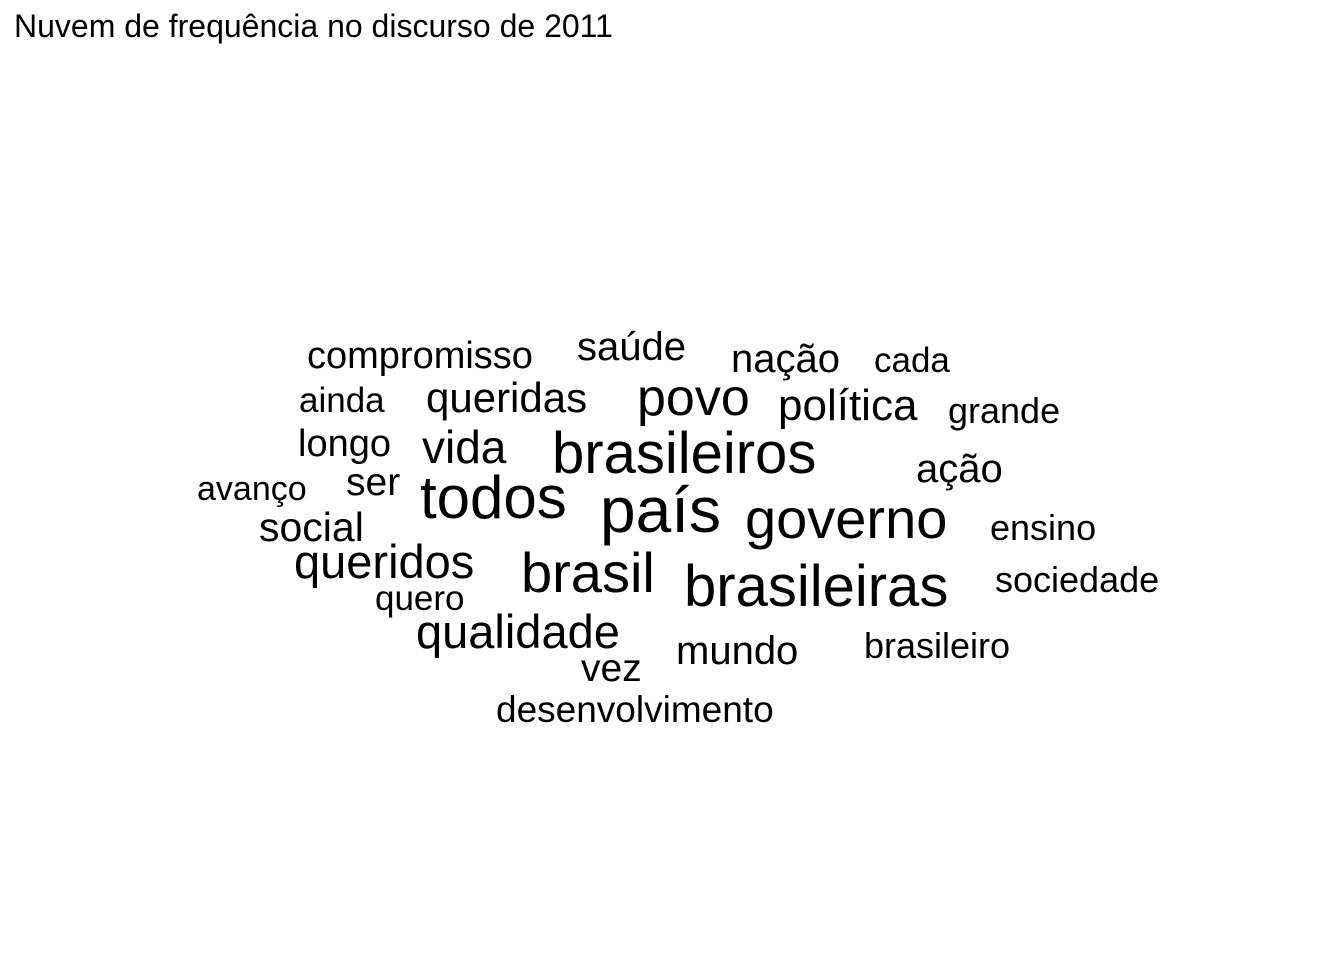  I want to click on chart-title: Nuvem de frequência no discurso de 2011, so click(313, 26).